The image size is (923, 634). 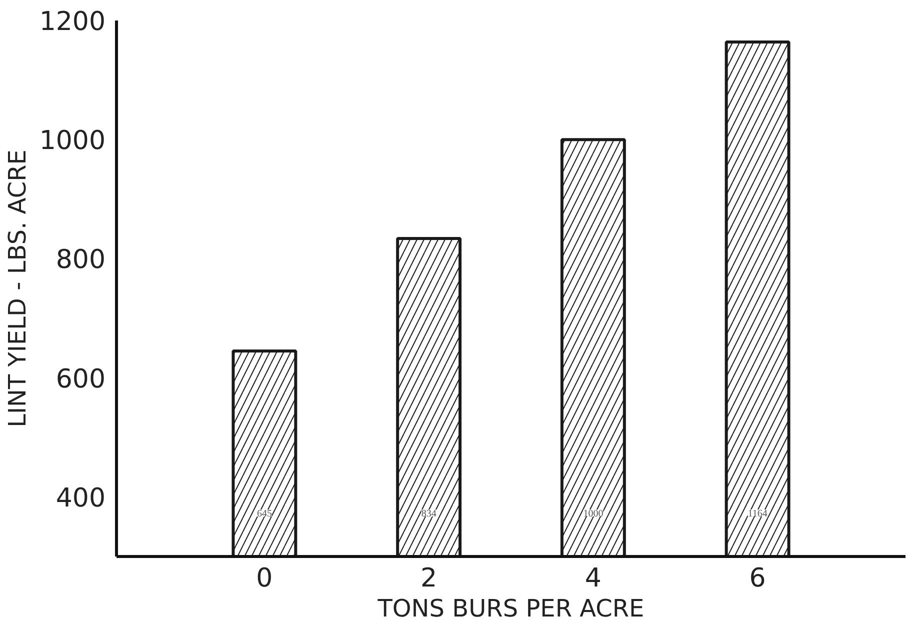 I want to click on x-tick-label: 2, so click(x=429, y=579).